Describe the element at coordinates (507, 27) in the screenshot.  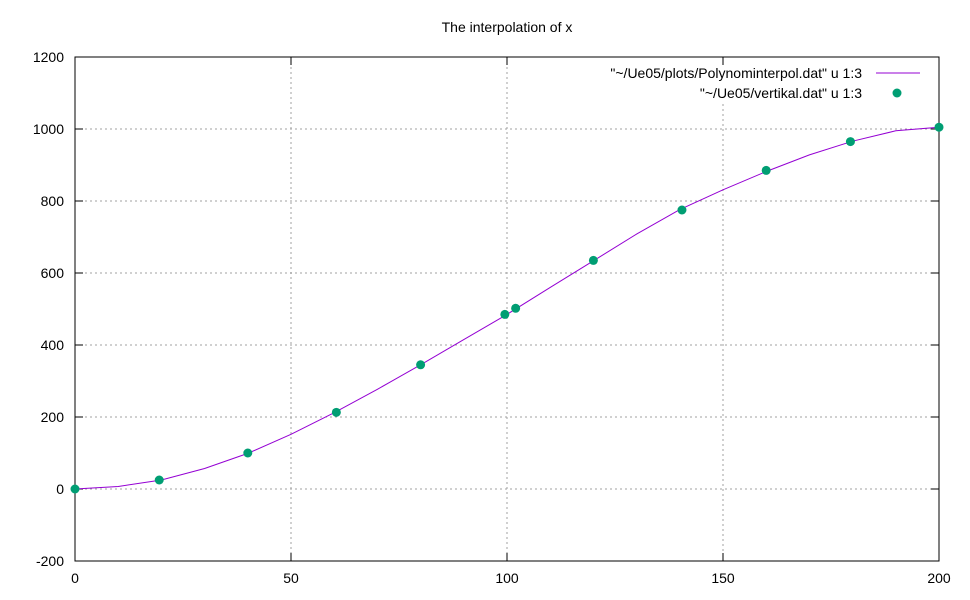
I see `chart-title: The interpolation of x` at that location.